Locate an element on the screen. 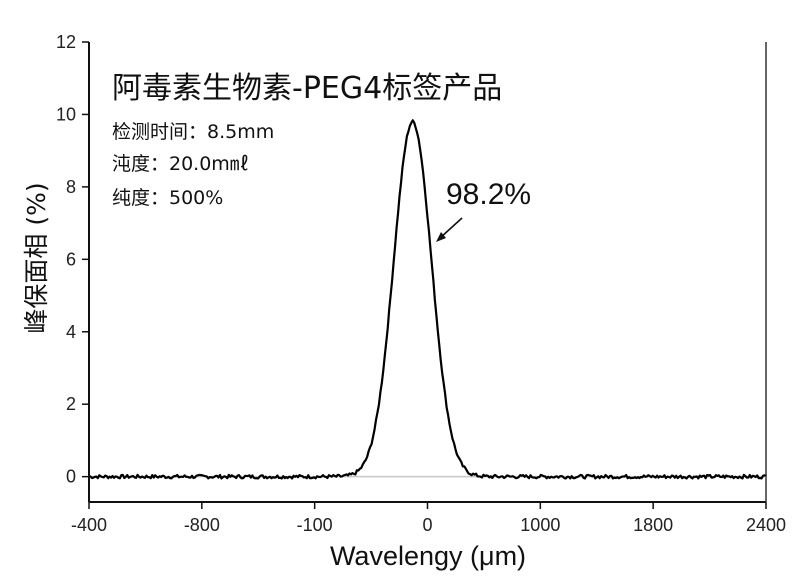 This screenshot has height=579, width=811. annotation-detect-time: 检测时间：8.5mm is located at coordinates (193, 132).